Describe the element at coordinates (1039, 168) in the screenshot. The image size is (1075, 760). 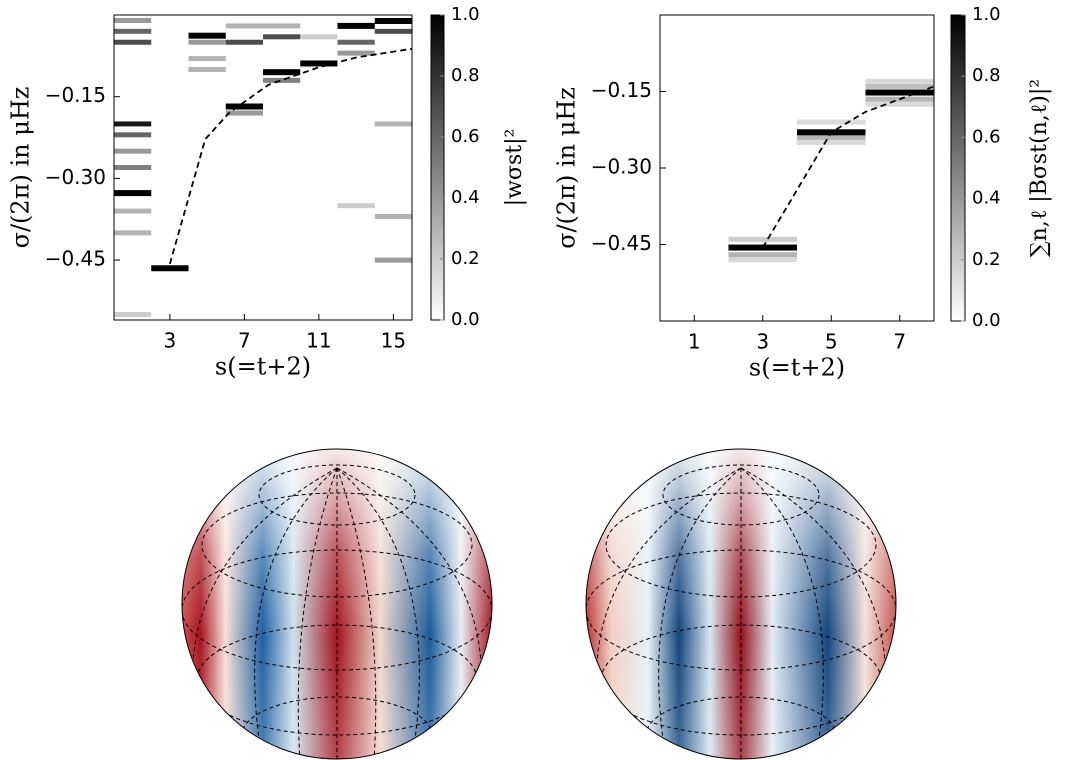
I see `colorbar-label: ∑n,ℓ |Bσst(n,ℓ)|²` at that location.